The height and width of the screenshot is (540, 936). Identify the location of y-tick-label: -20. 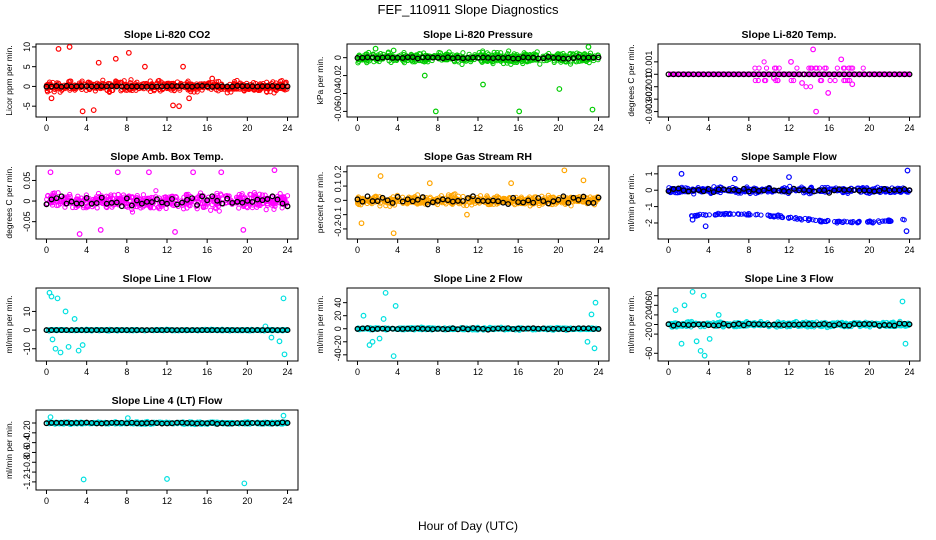
(649, 334).